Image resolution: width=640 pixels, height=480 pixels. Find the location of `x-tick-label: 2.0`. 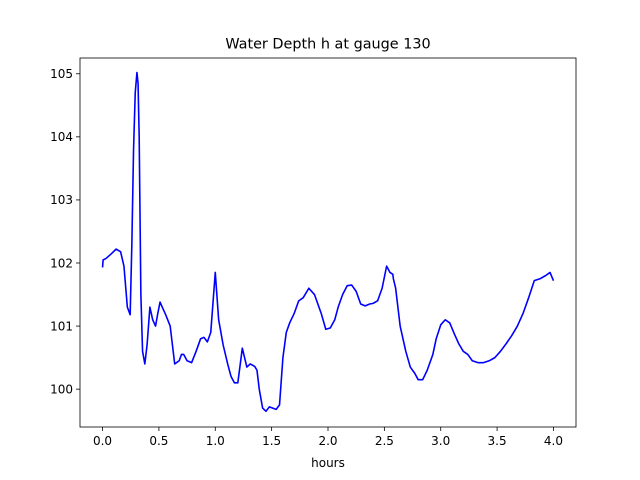

x-tick-label: 2.0 is located at coordinates (327, 441).